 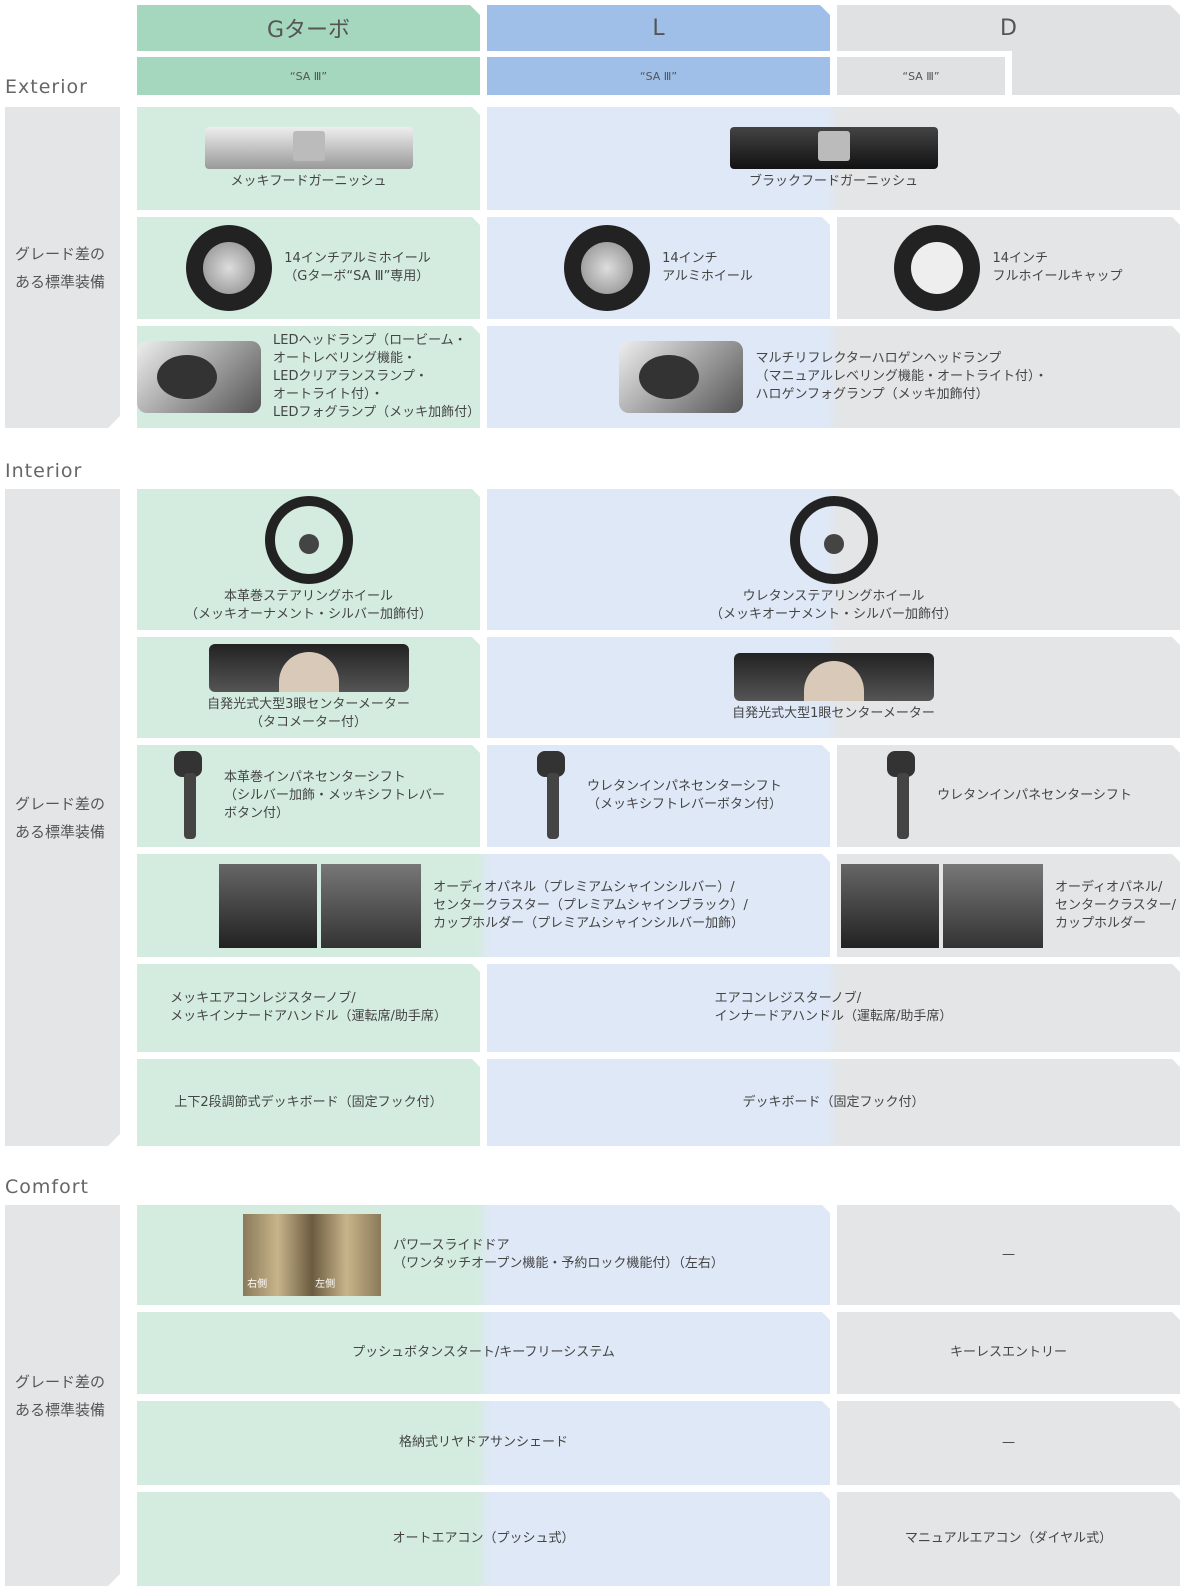 What do you see at coordinates (44, 471) in the screenshot?
I see `section-title: Interior` at bounding box center [44, 471].